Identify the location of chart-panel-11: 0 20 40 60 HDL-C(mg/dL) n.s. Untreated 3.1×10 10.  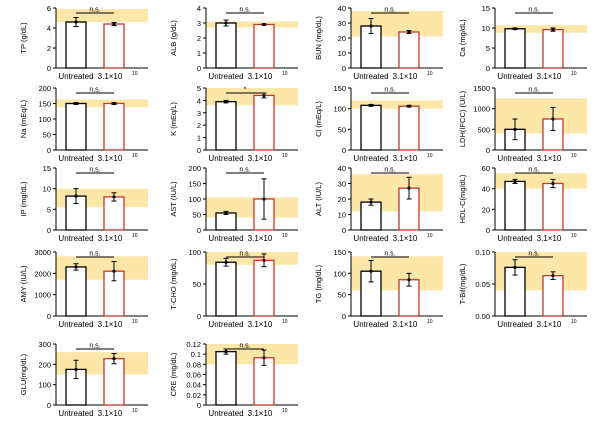
(522, 203).